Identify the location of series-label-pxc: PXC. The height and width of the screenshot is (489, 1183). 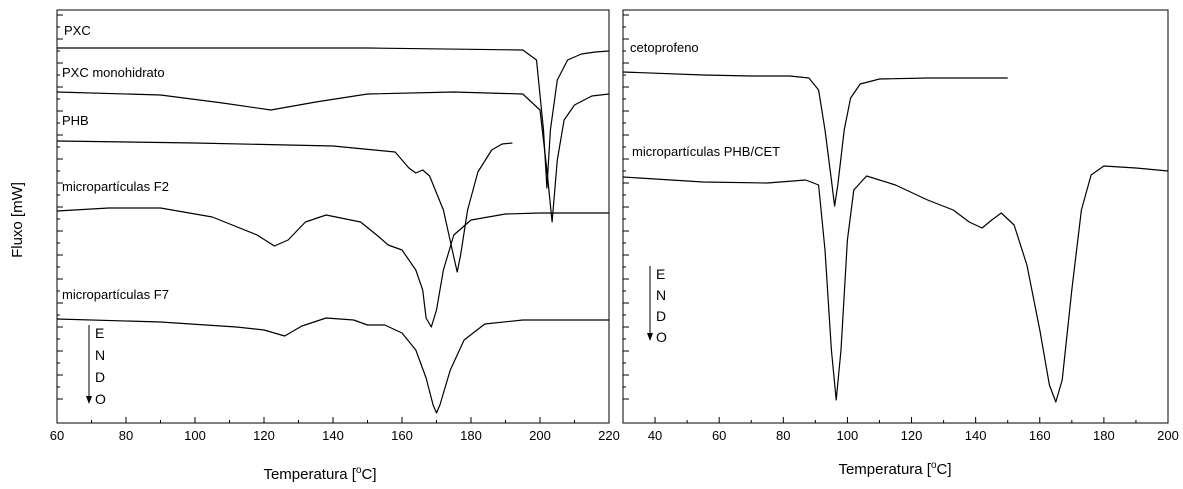
(77, 30).